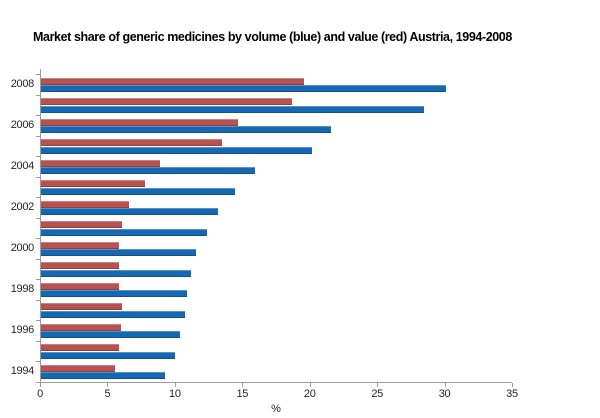  I want to click on bar-volume-2003, so click(138, 191).